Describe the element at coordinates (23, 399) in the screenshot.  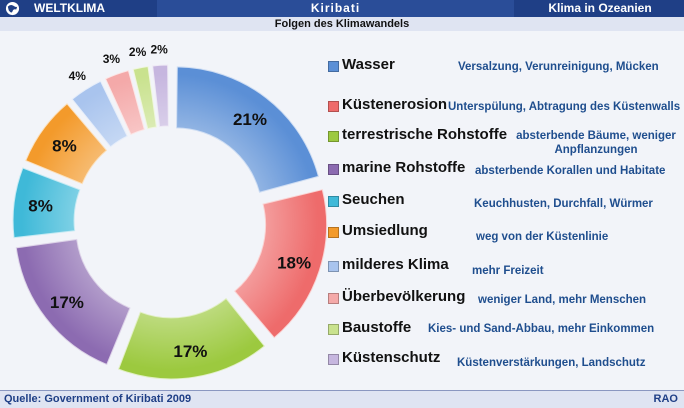
I see `source-prefix: Quelle:` at that location.